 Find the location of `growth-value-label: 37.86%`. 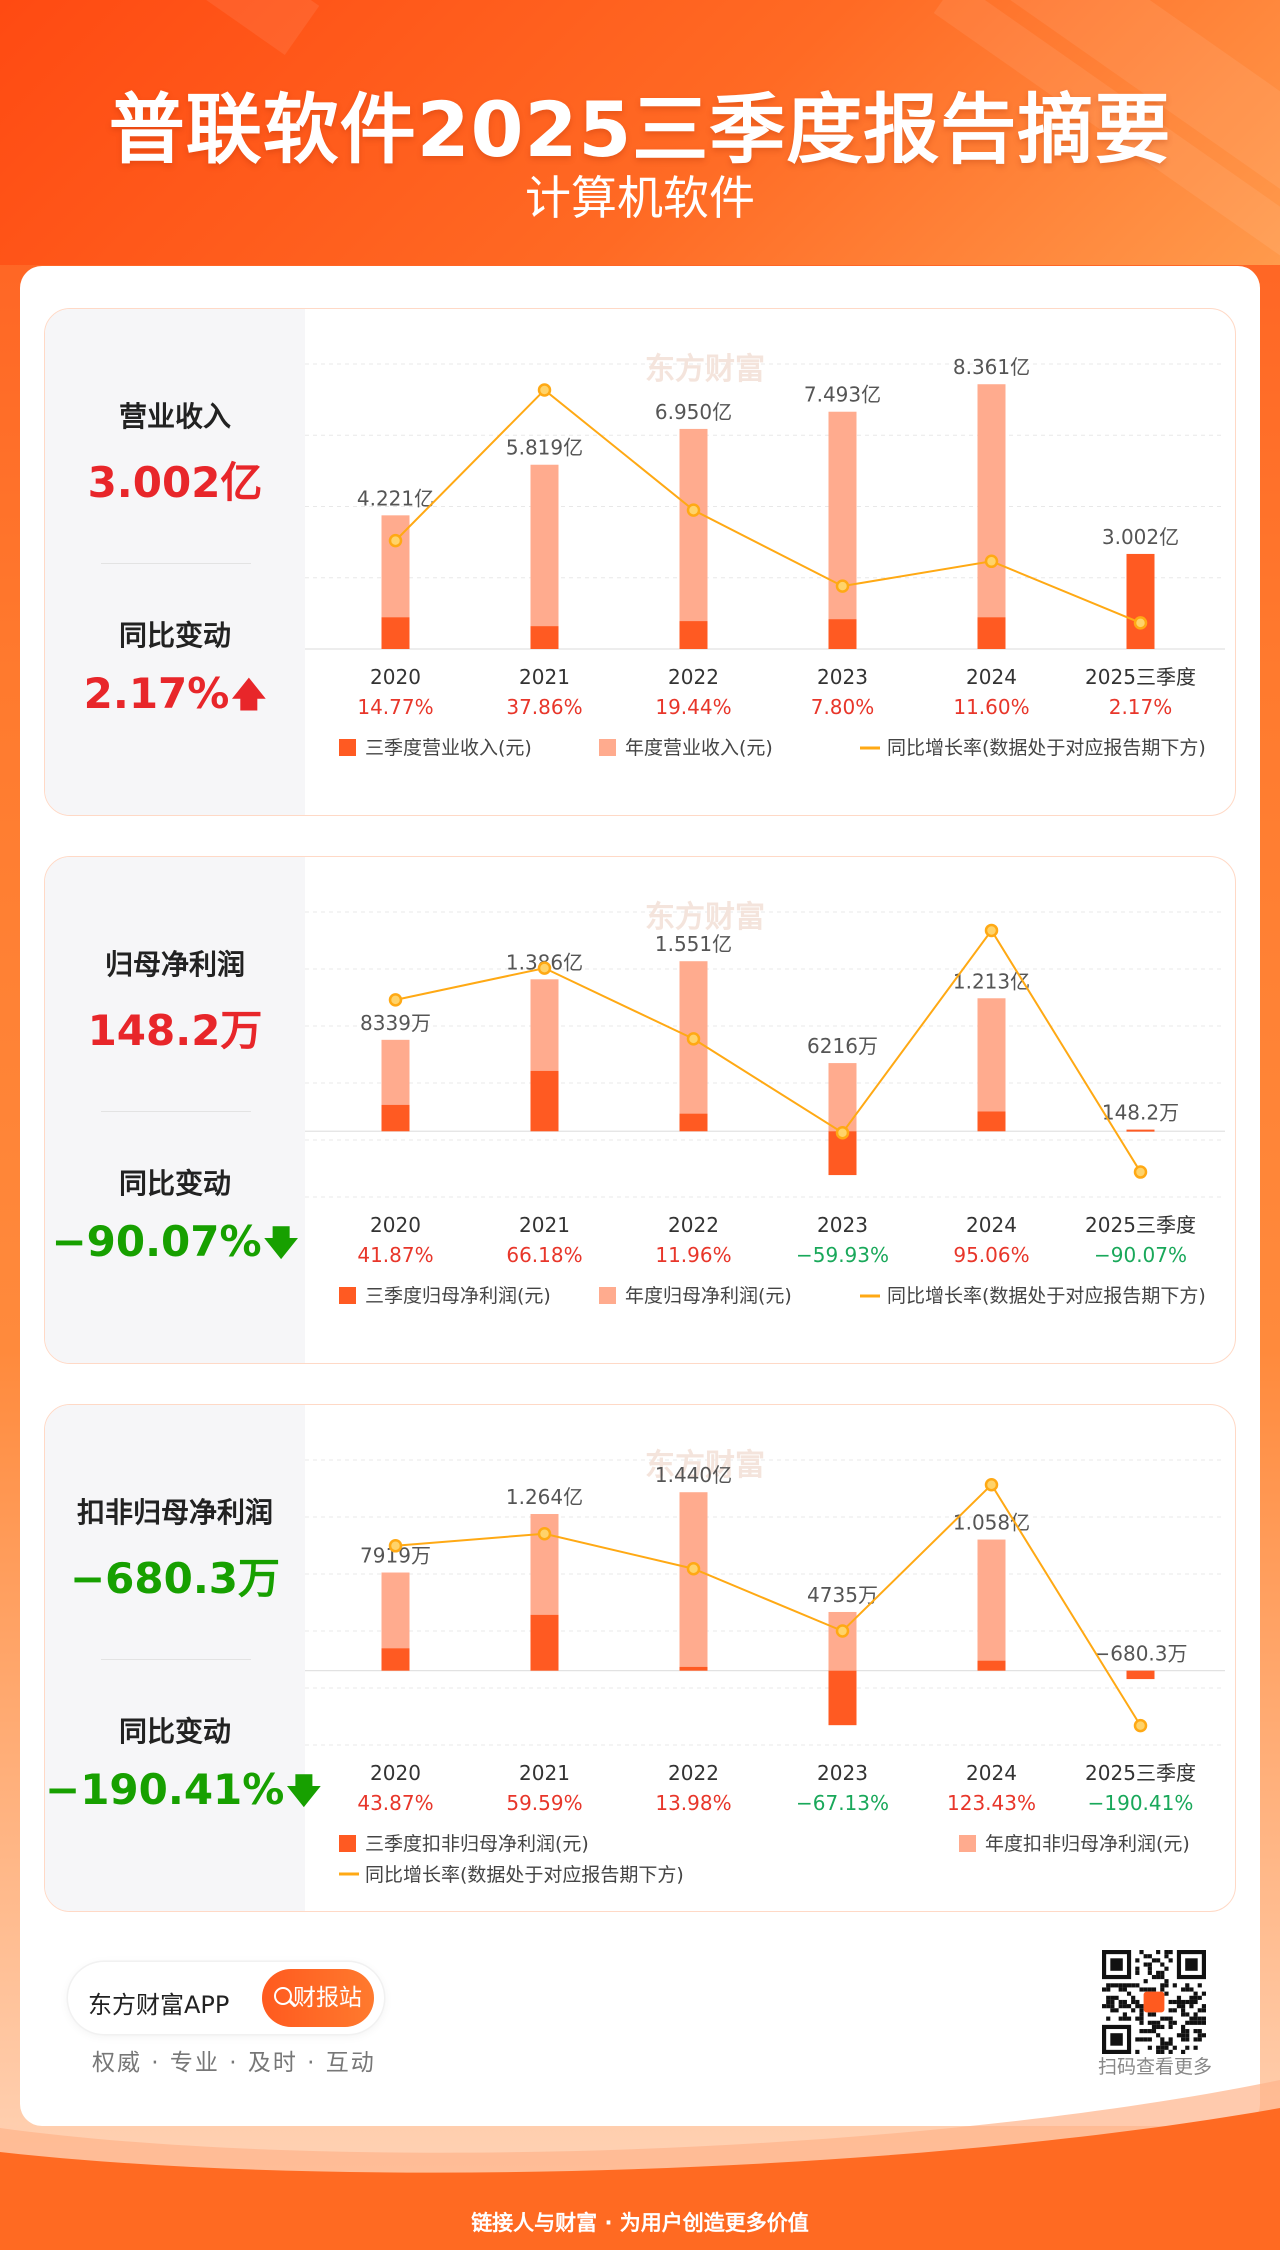

growth-value-label: 37.86% is located at coordinates (544, 707).